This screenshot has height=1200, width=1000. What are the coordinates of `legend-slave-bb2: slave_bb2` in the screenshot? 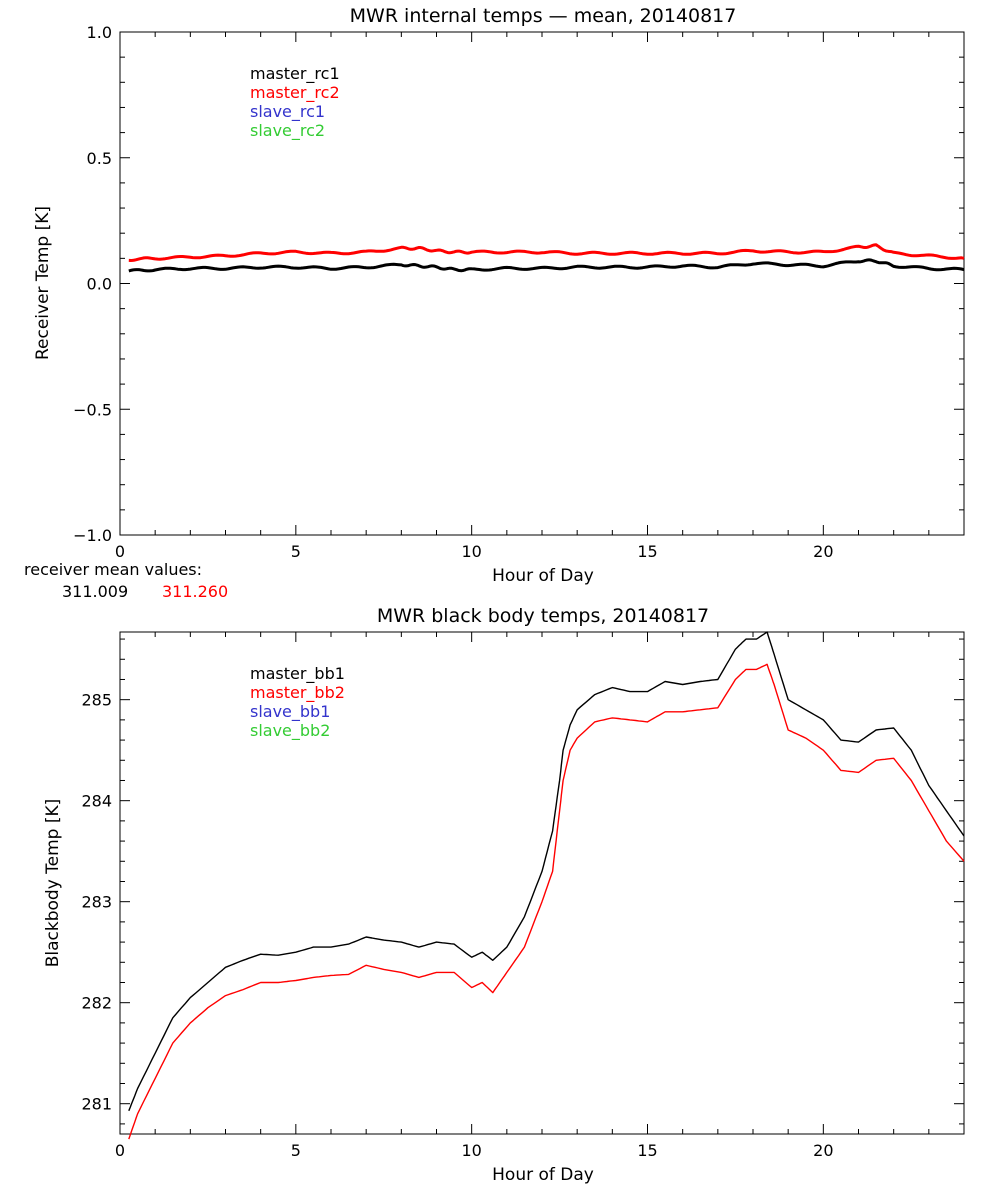 It's located at (290, 731).